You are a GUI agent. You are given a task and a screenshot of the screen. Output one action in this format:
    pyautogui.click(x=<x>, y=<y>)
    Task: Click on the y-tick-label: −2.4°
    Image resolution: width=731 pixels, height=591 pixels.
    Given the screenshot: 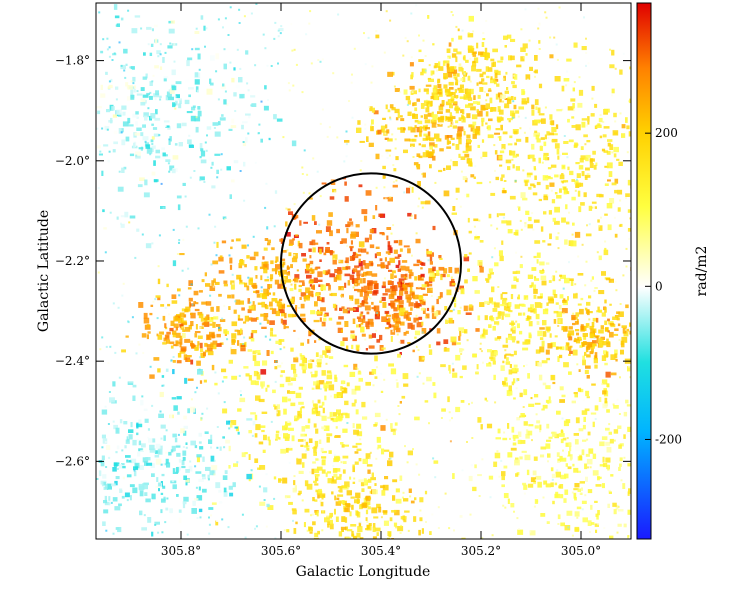 What is the action you would take?
    pyautogui.click(x=72, y=361)
    